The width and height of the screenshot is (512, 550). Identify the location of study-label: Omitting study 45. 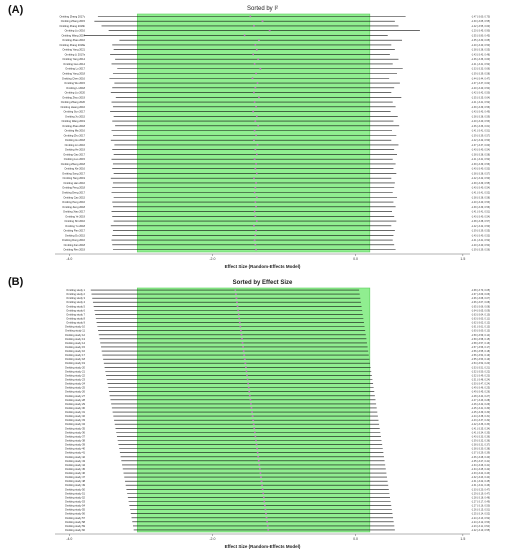
(75, 469).